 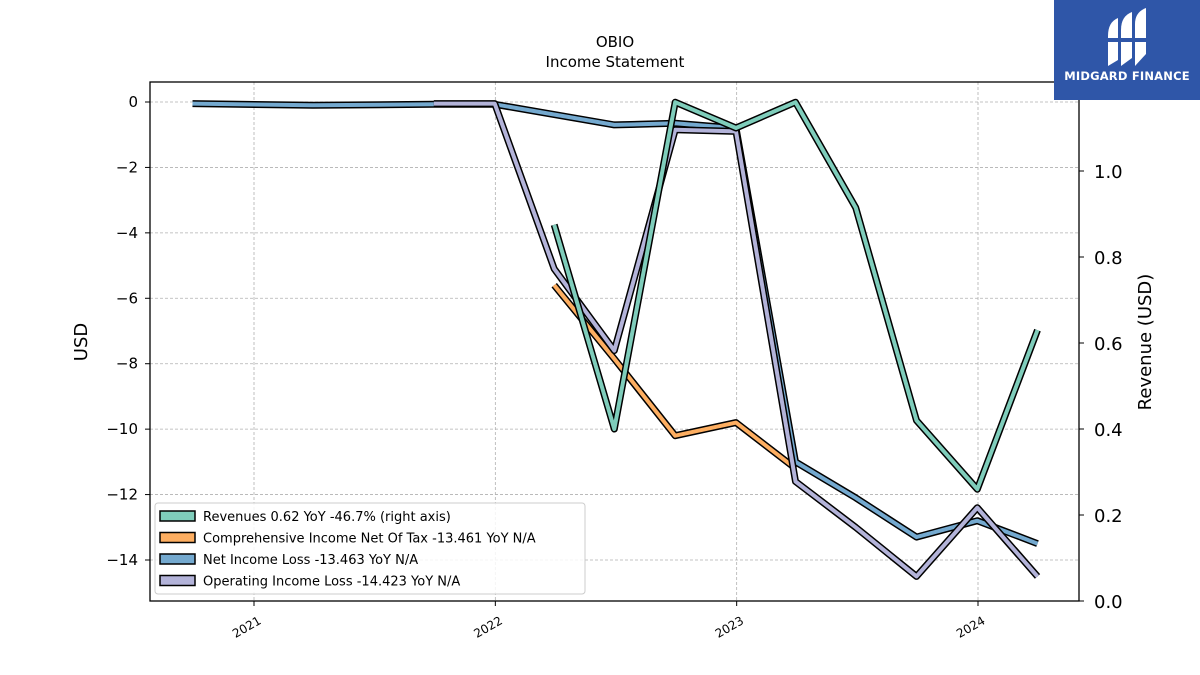 What do you see at coordinates (615, 42) in the screenshot?
I see `chart-title: OBIO` at bounding box center [615, 42].